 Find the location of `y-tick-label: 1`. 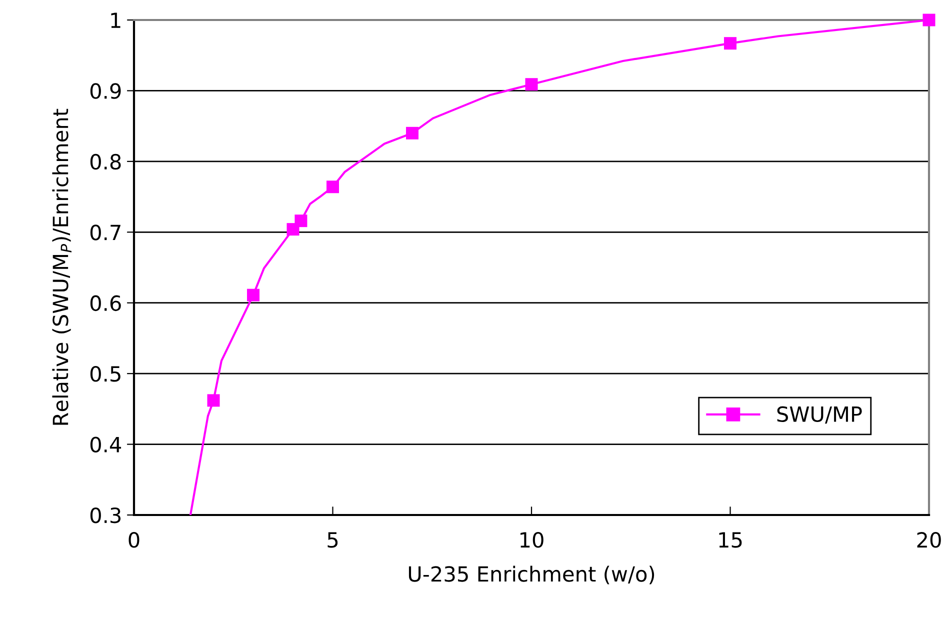

y-tick-label: 1 is located at coordinates (115, 20).